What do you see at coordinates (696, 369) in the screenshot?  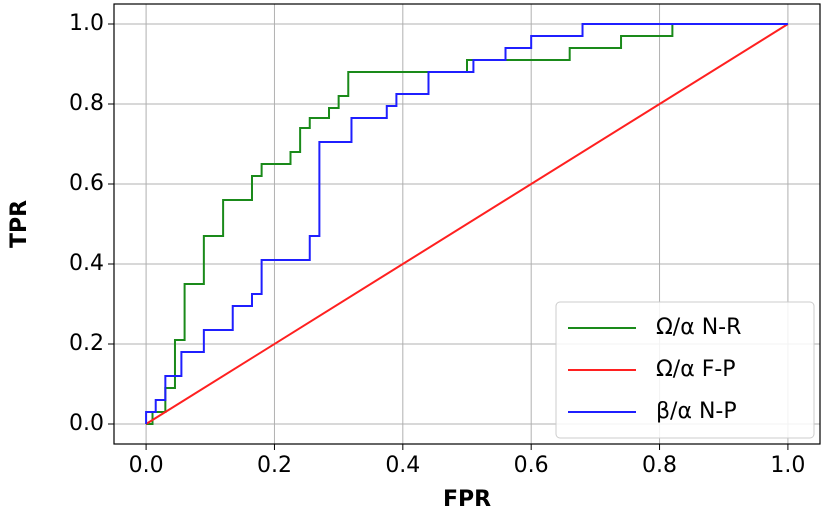 I see `legend-label: Ω/α F-P` at bounding box center [696, 369].